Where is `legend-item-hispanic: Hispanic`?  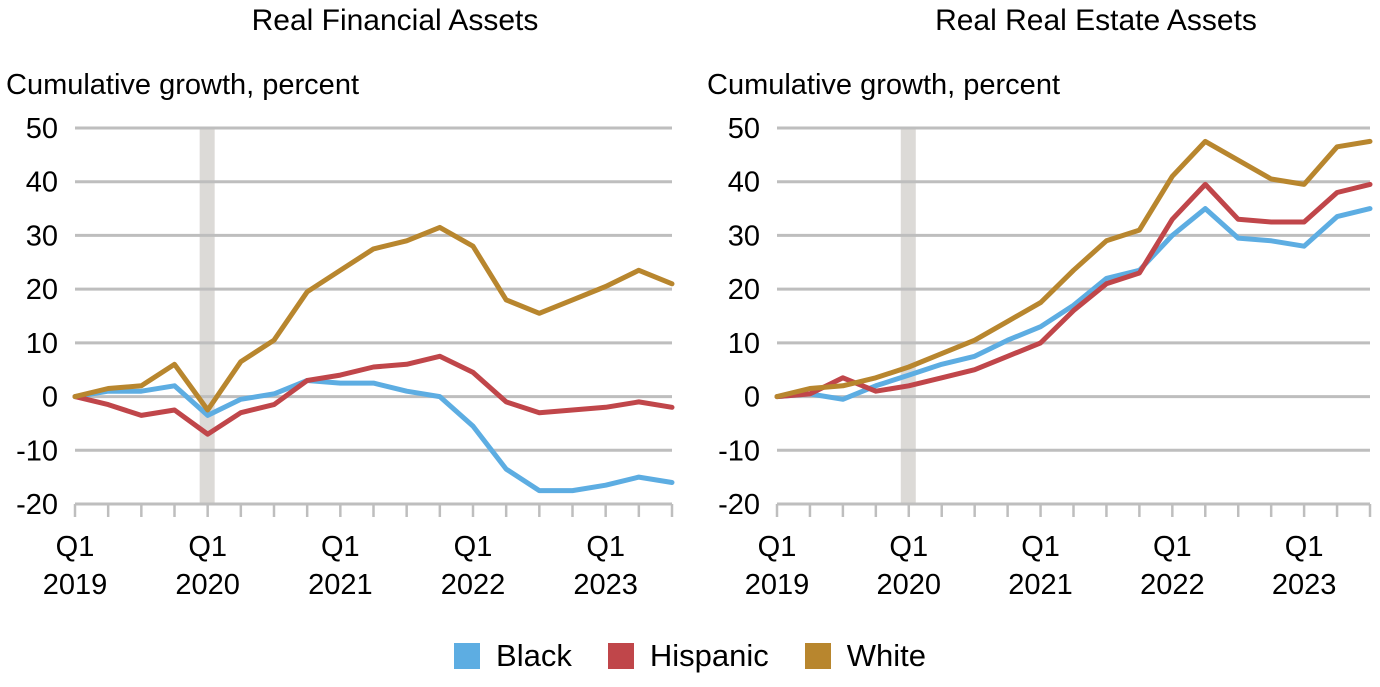
legend-item-hispanic: Hispanic is located at coordinates (688, 656).